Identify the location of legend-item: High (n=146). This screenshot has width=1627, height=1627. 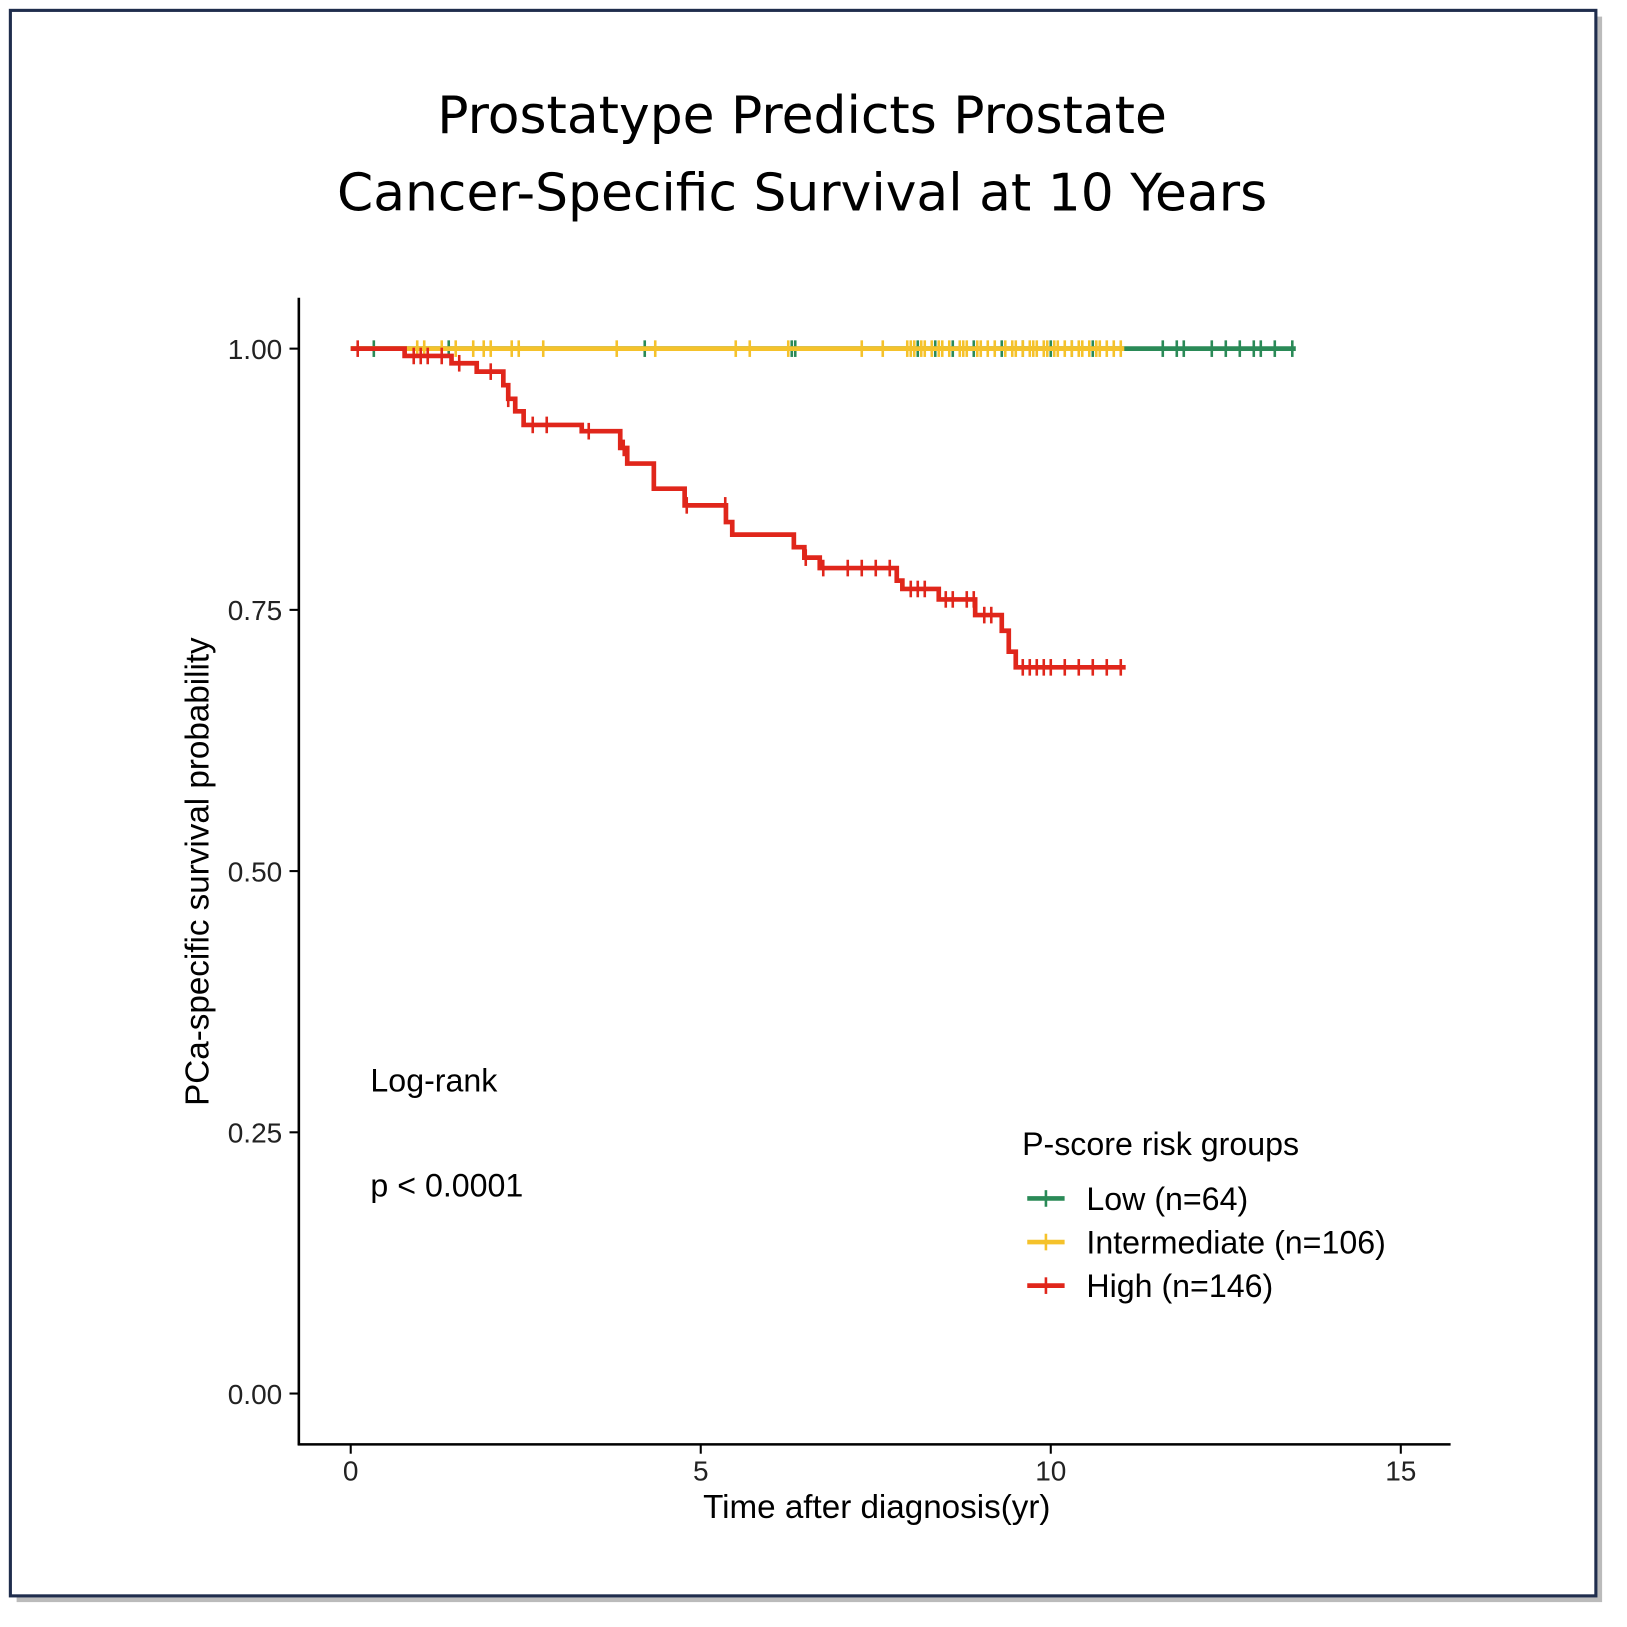
(1150, 1286).